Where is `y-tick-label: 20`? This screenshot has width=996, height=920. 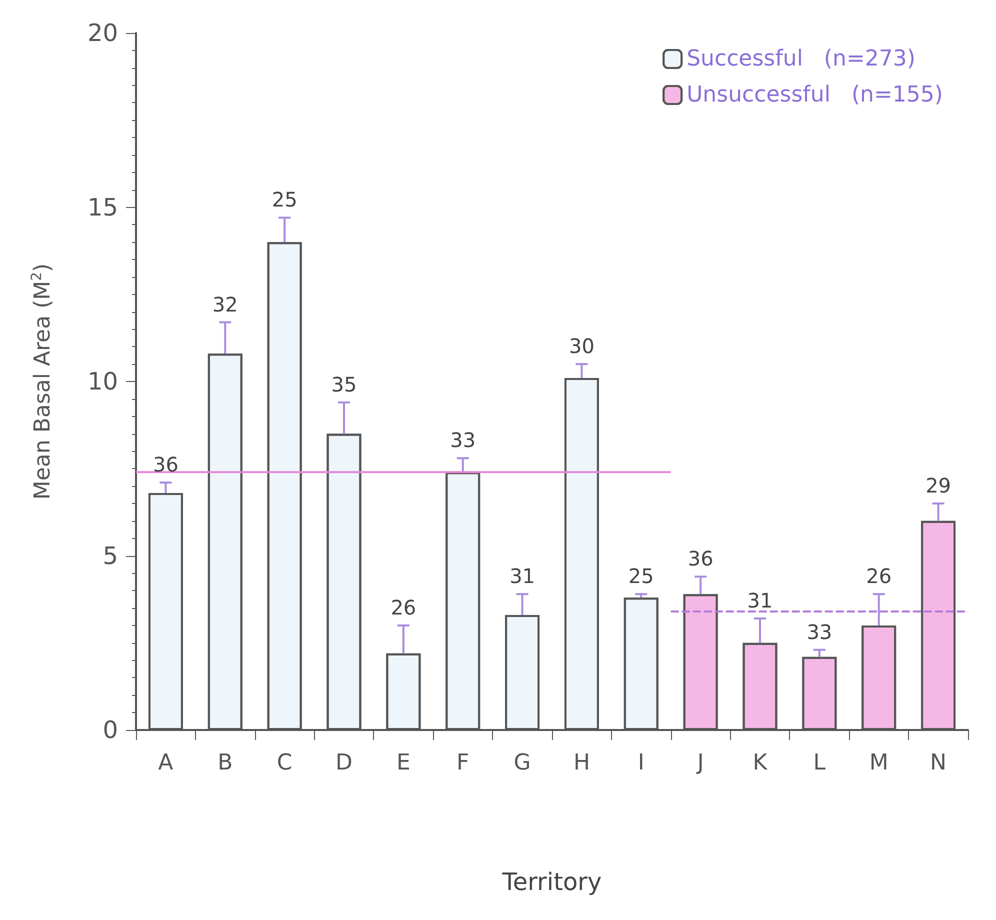
y-tick-label: 20 is located at coordinates (102, 33).